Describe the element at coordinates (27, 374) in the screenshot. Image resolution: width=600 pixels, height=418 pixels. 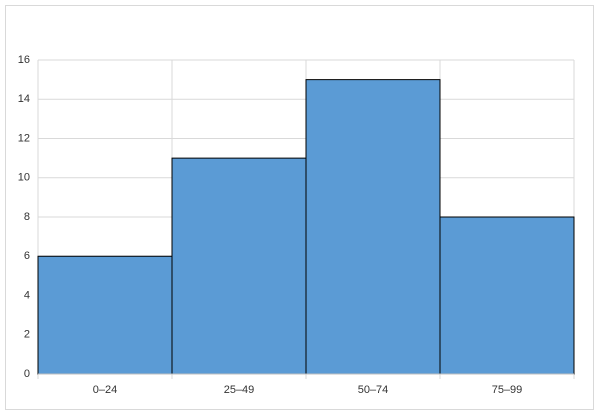
I see `y-tick-label: 0` at that location.